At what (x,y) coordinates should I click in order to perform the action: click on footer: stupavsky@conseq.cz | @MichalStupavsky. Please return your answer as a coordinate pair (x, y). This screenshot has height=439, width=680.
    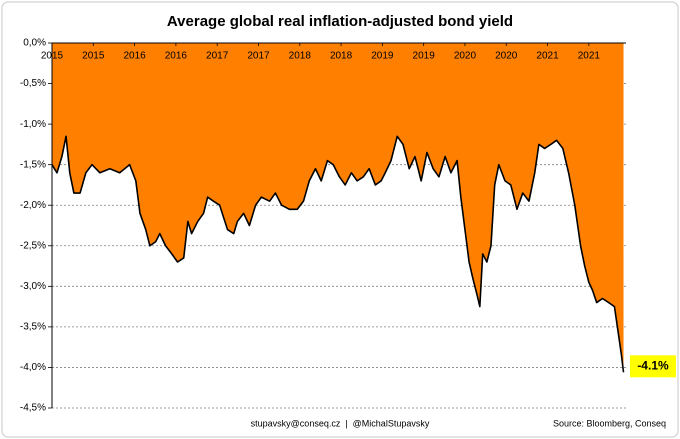
    Looking at the image, I should click on (340, 423).